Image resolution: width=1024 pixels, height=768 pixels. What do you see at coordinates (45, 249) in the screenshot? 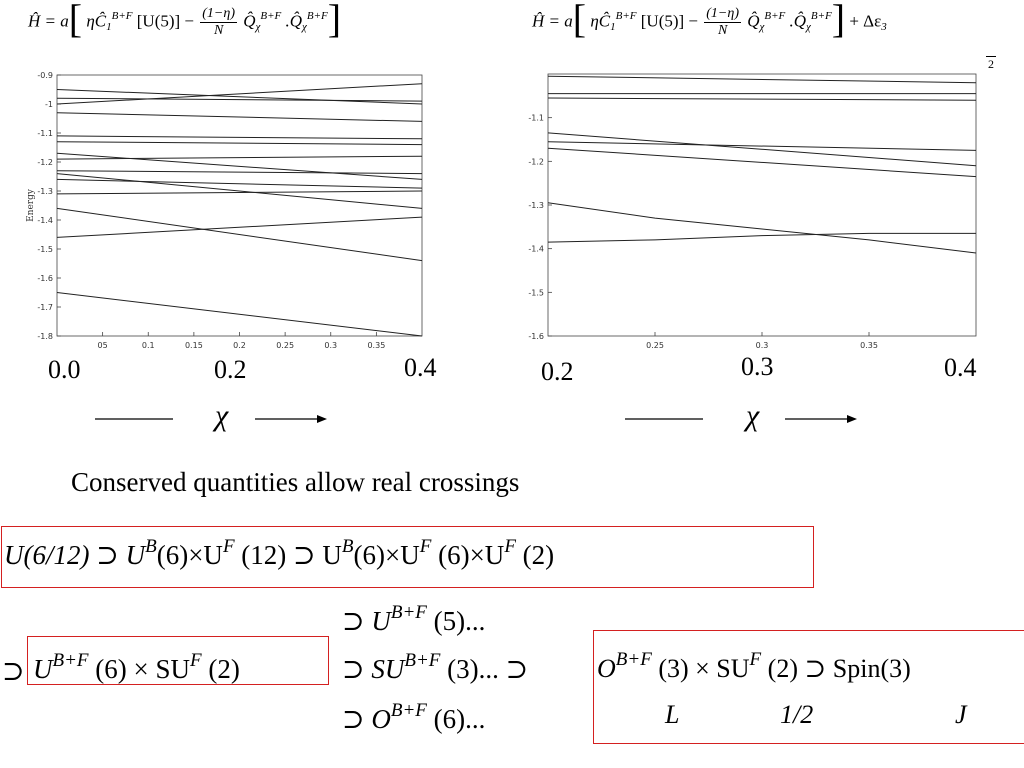
I see `y-tick-label-0-6: -1.5` at bounding box center [45, 249].